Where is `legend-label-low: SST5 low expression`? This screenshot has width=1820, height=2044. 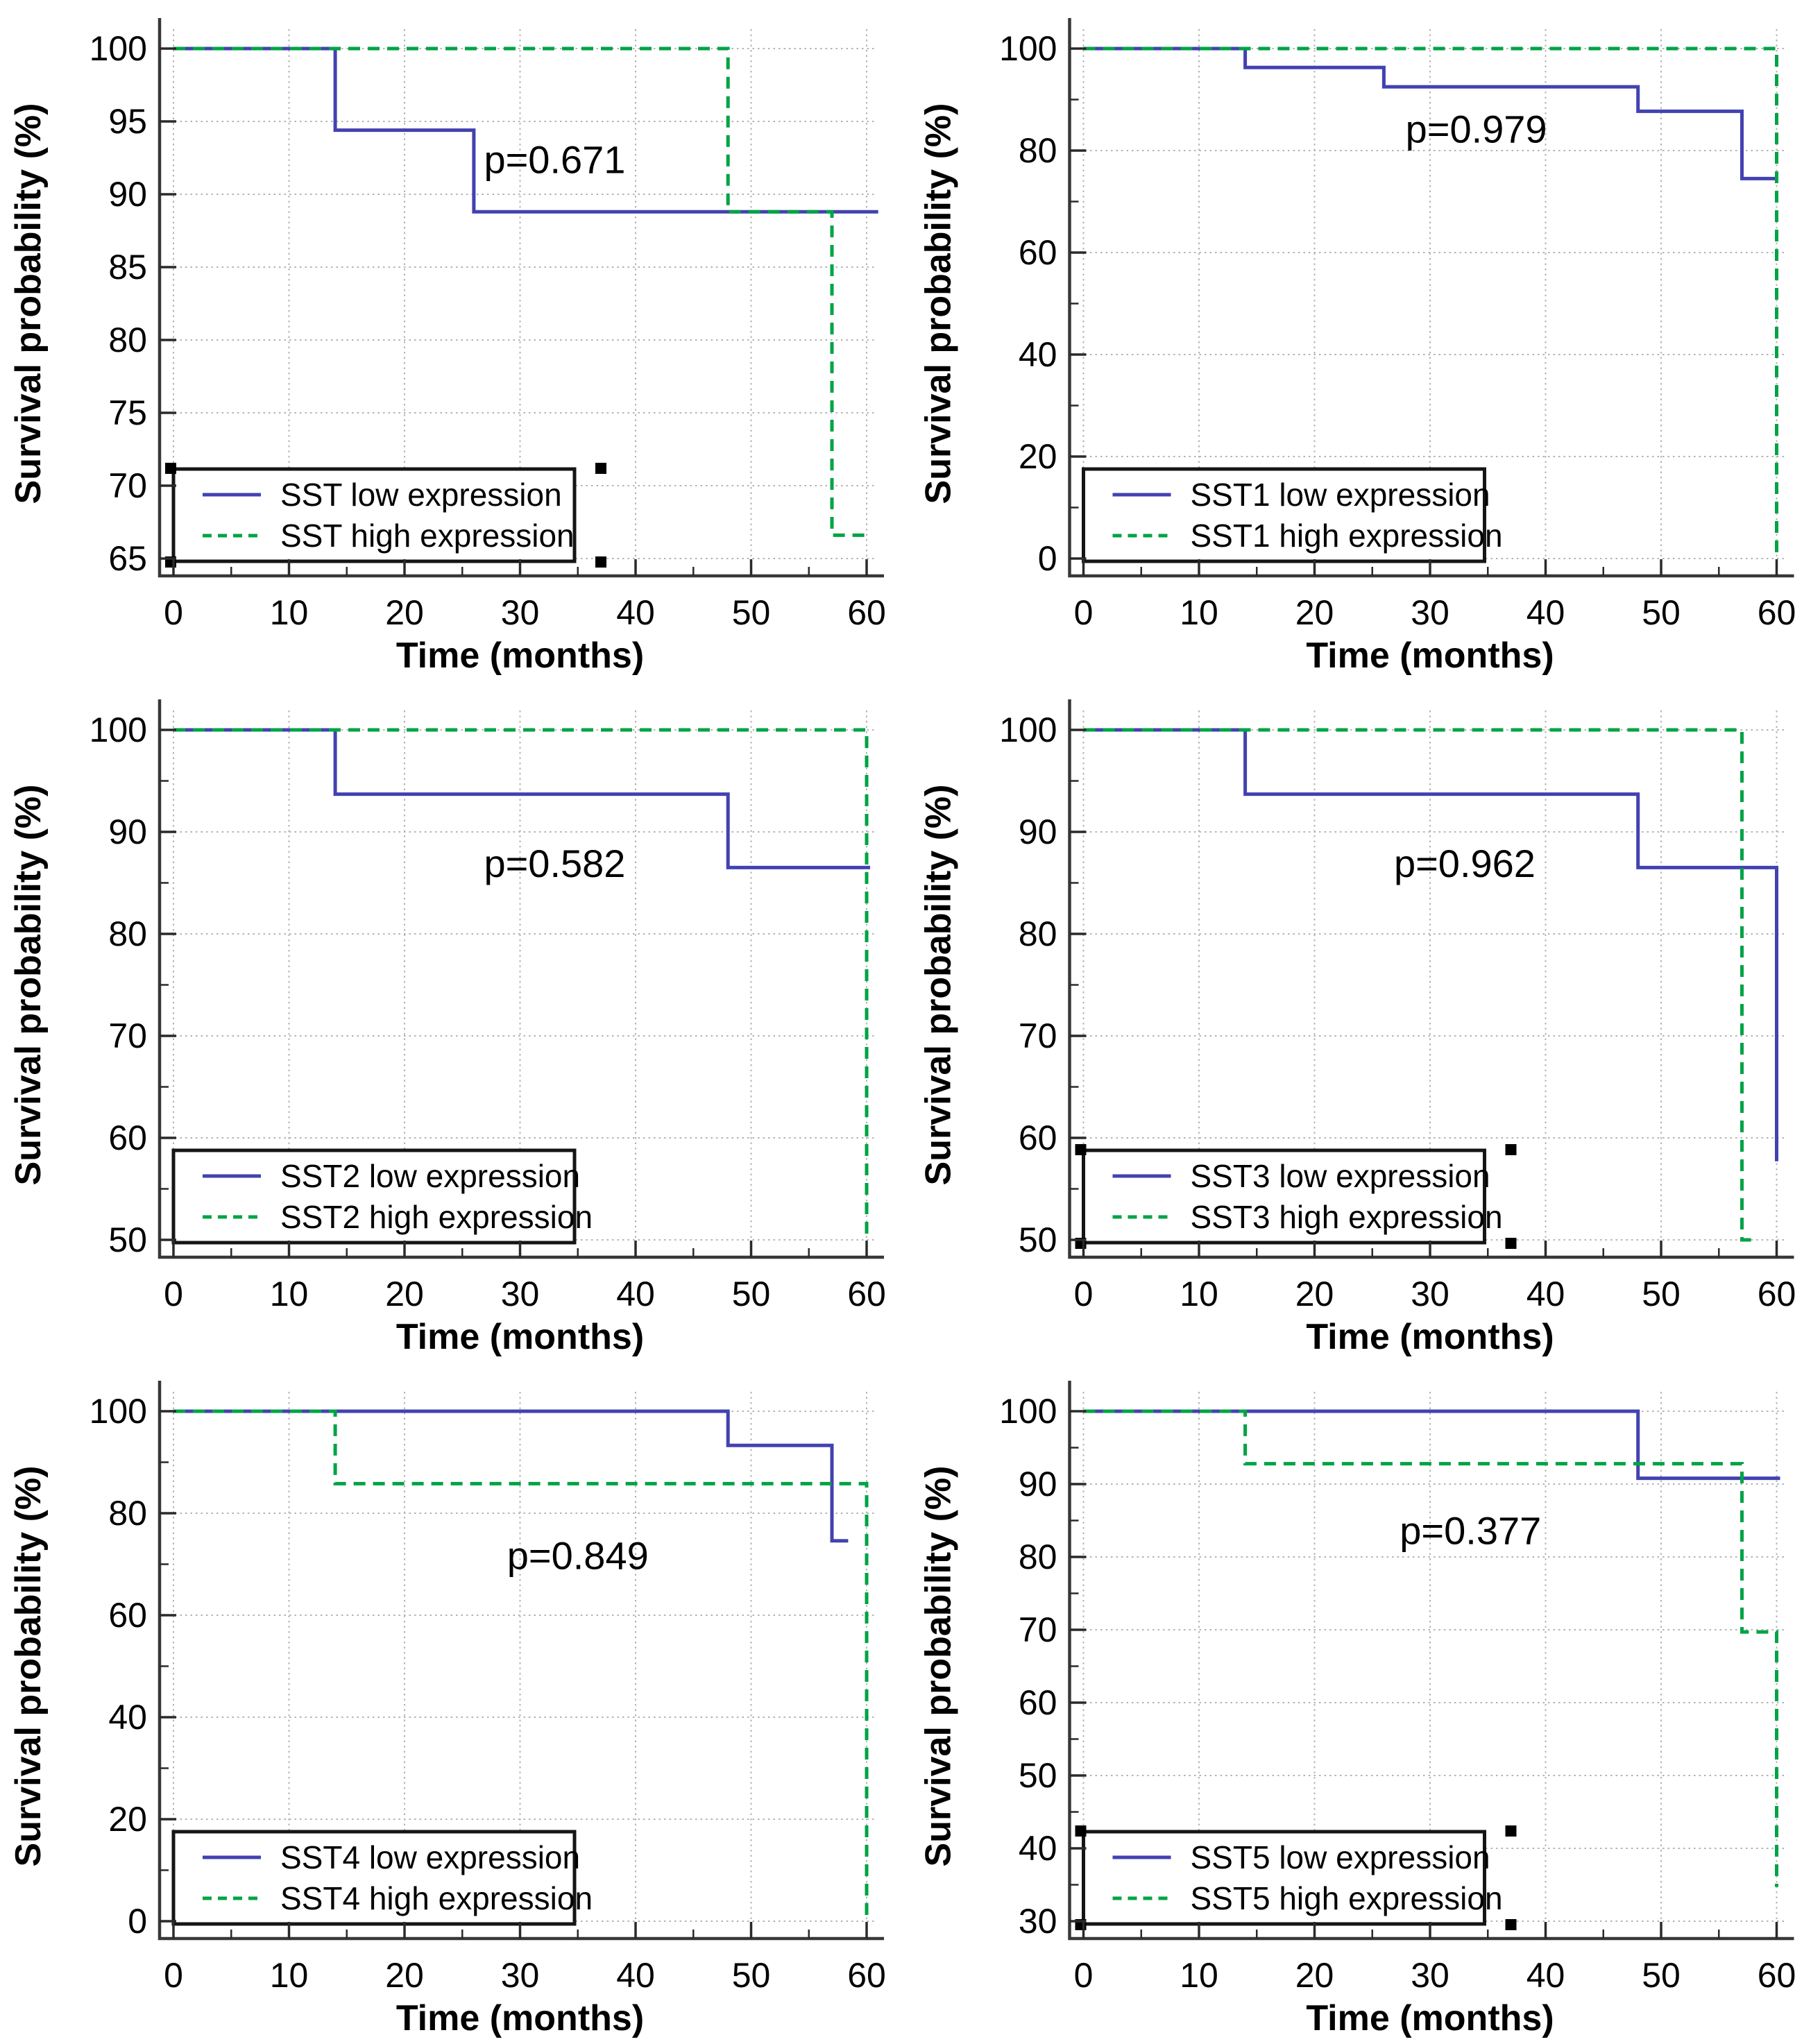
legend-label-low: SST5 low expression is located at coordinates (1340, 1857).